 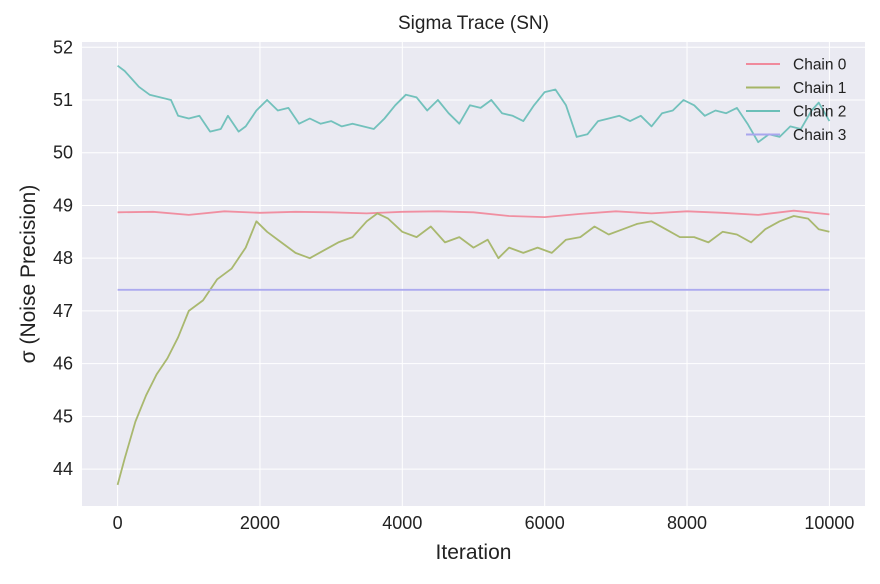 What do you see at coordinates (819, 88) in the screenshot?
I see `legend-label: Chain 1` at bounding box center [819, 88].